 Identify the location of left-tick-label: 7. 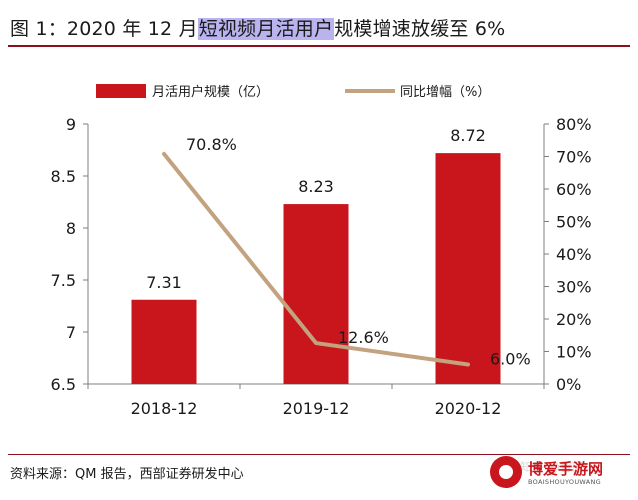
(71, 332).